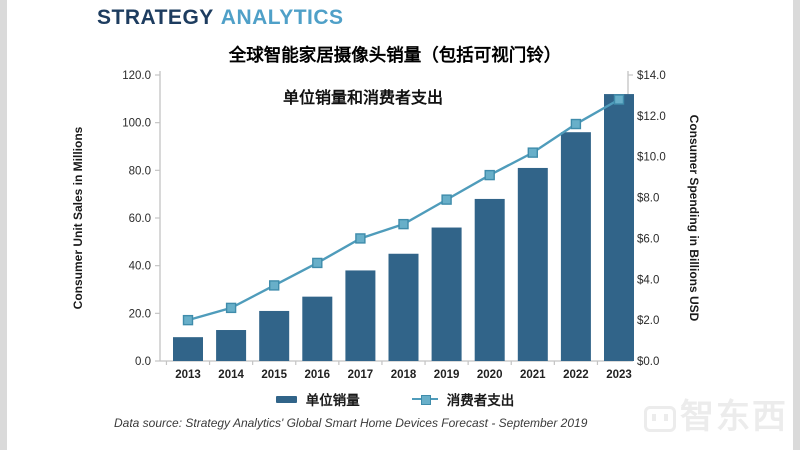 The width and height of the screenshot is (800, 450). Describe the element at coordinates (136, 124) in the screenshot. I see `svg-text: 100.0` at that location.